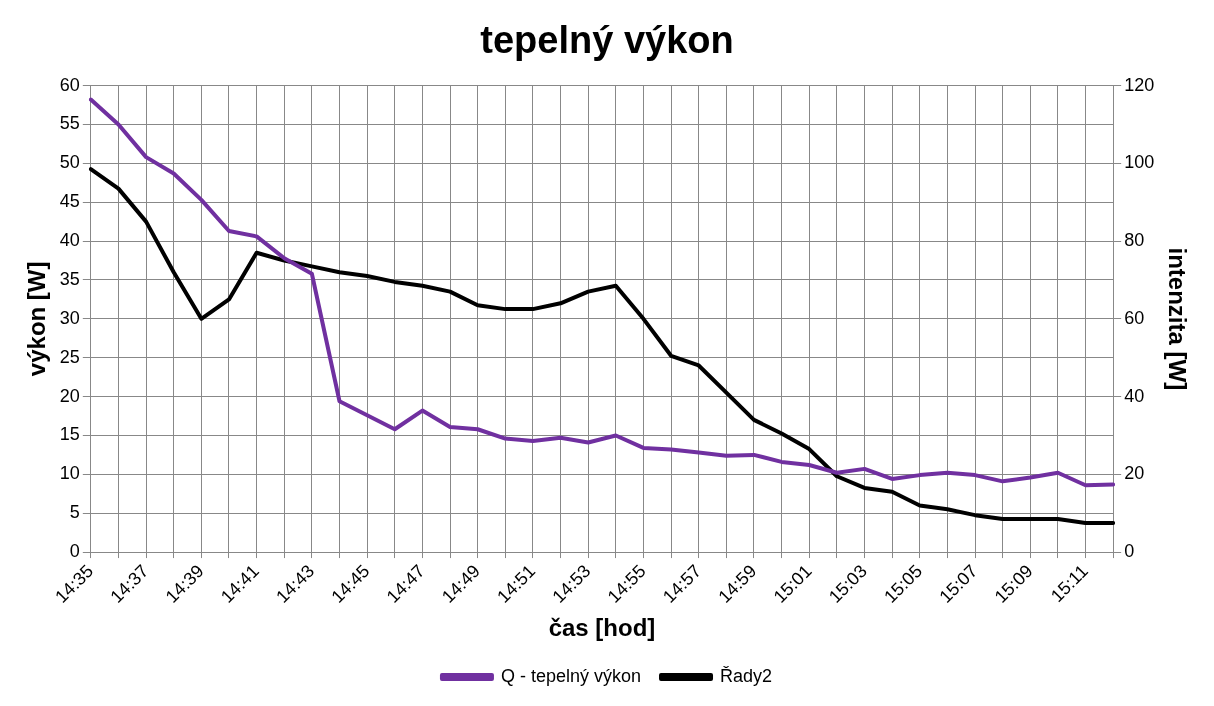 This screenshot has height=706, width=1214. I want to click on y-tick-label: 35, so click(69, 278).